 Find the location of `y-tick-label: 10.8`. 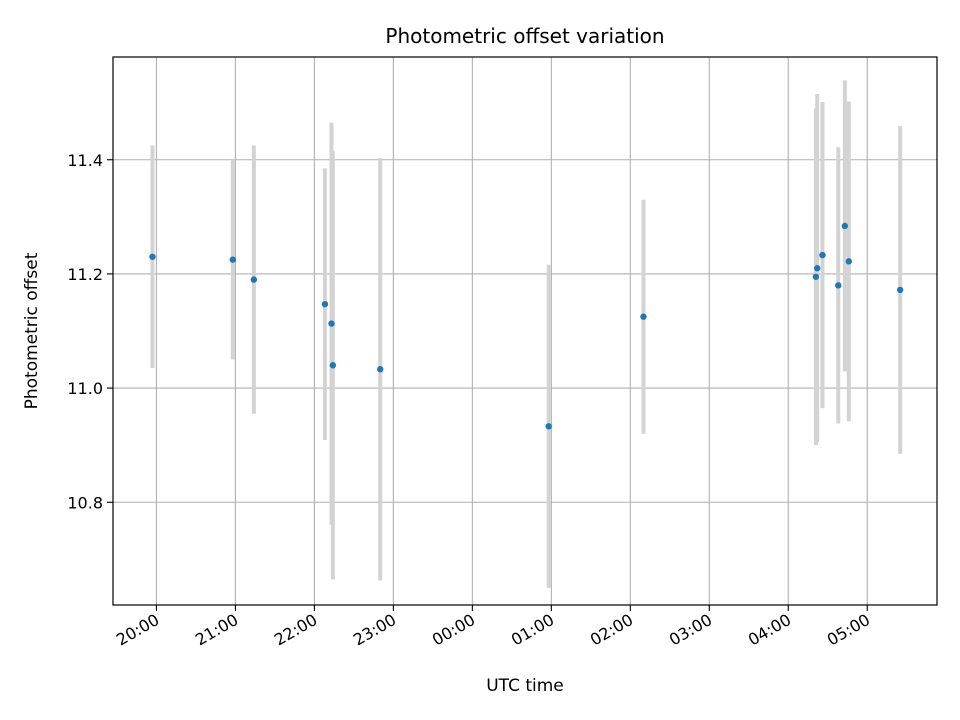

y-tick-label: 10.8 is located at coordinates (85, 502).